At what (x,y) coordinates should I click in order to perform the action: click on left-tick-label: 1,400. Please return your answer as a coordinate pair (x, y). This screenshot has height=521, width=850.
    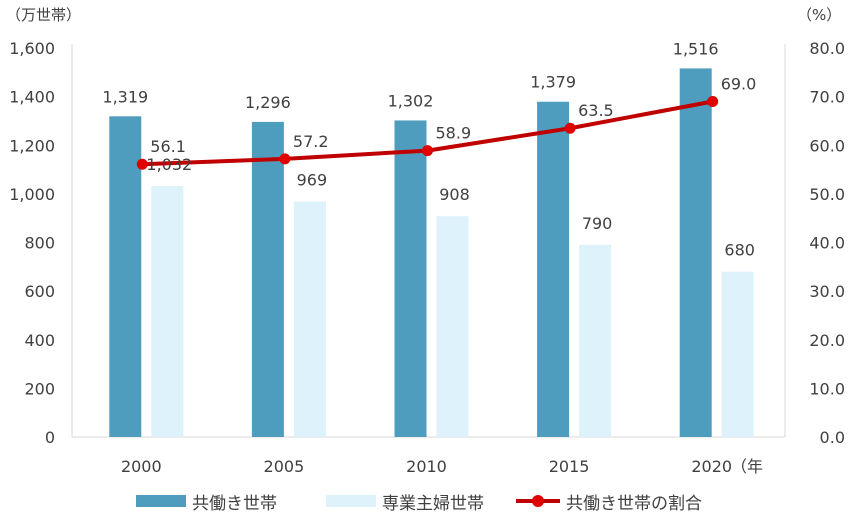
    Looking at the image, I should click on (32, 97).